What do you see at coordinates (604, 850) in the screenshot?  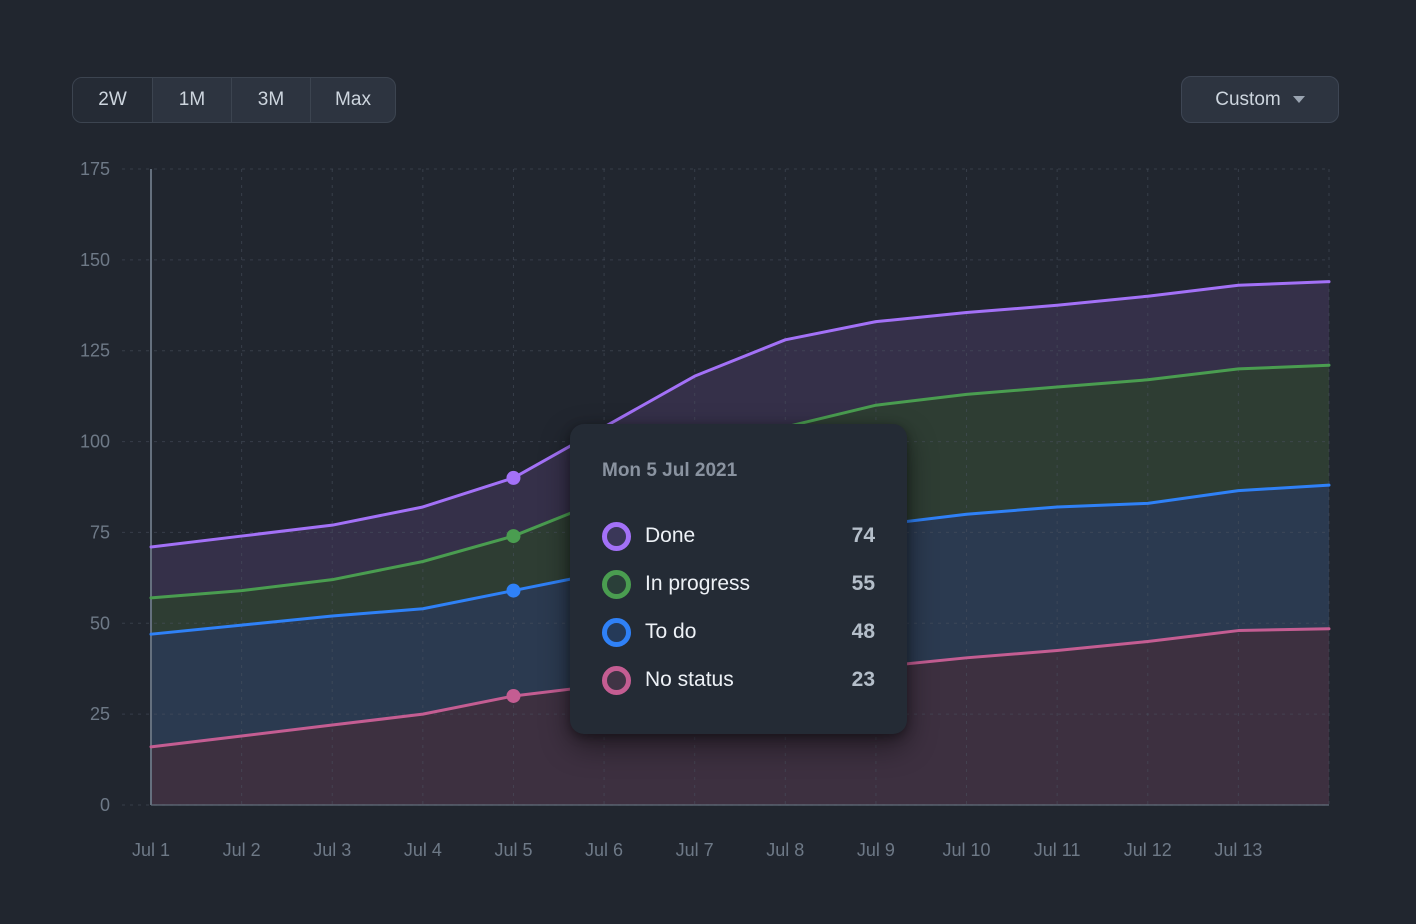 I see `x-tick-label: Jul 6` at bounding box center [604, 850].